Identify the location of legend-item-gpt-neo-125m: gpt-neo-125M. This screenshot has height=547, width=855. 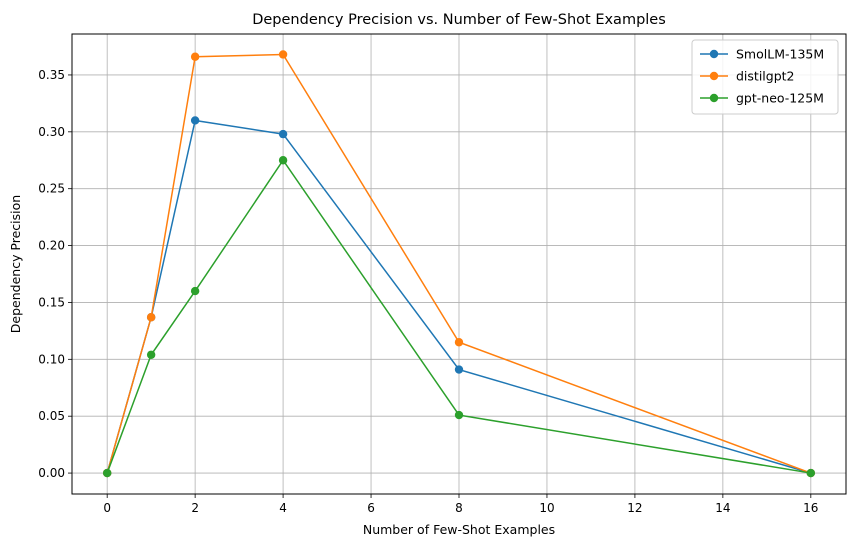
(762, 98).